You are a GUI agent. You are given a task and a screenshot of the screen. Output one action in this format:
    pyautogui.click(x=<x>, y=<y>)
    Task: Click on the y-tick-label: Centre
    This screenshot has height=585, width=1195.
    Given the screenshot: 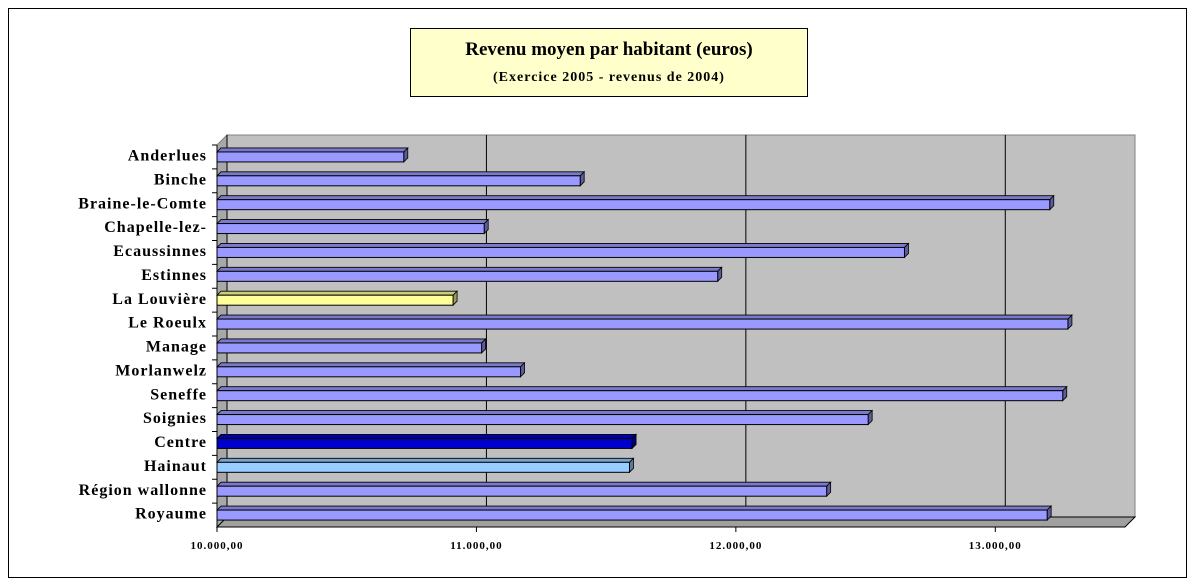 What is the action you would take?
    pyautogui.click(x=180, y=442)
    